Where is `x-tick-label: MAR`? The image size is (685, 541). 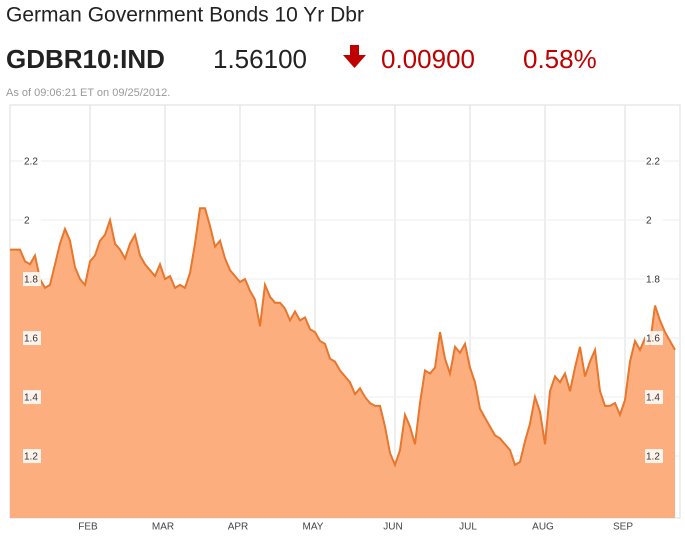
x-tick-label: MAR is located at coordinates (163, 527).